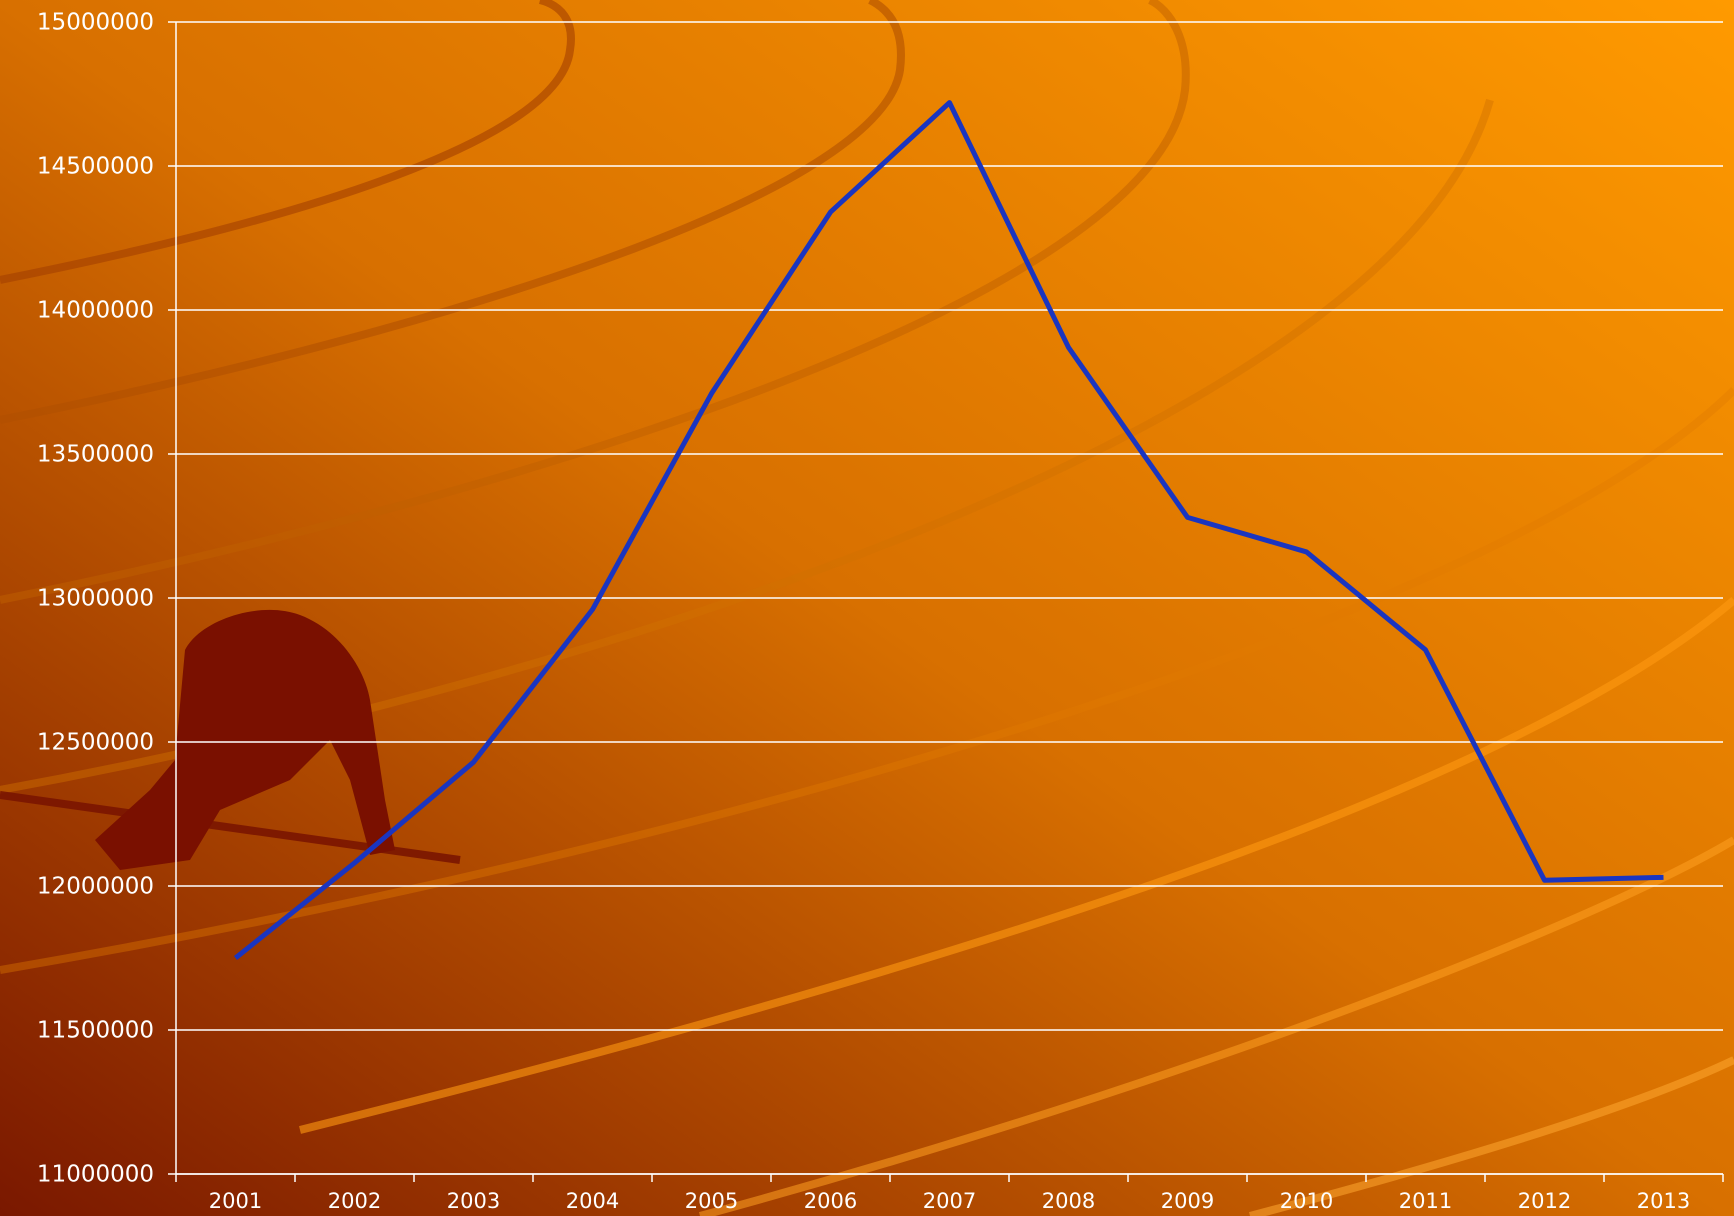  What do you see at coordinates (245, 739) in the screenshot?
I see `runner-decoration` at bounding box center [245, 739].